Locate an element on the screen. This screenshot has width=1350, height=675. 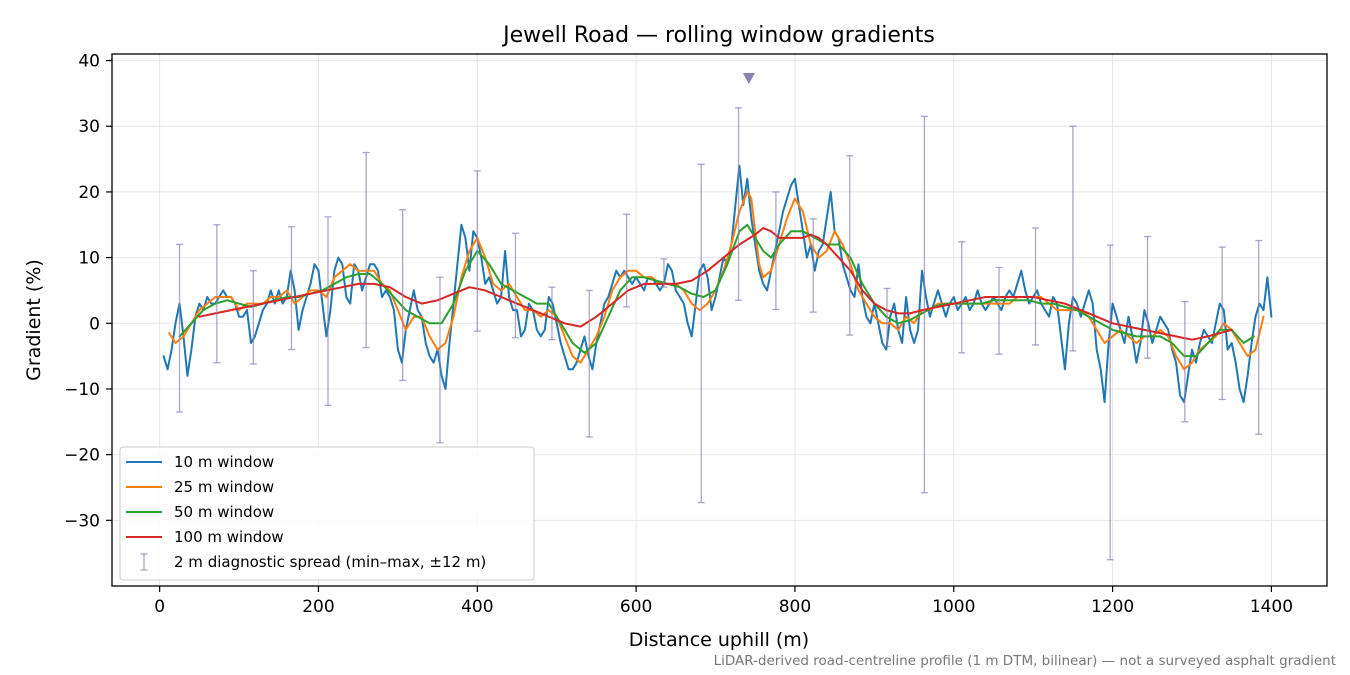
marker-layer is located at coordinates (748, 78).